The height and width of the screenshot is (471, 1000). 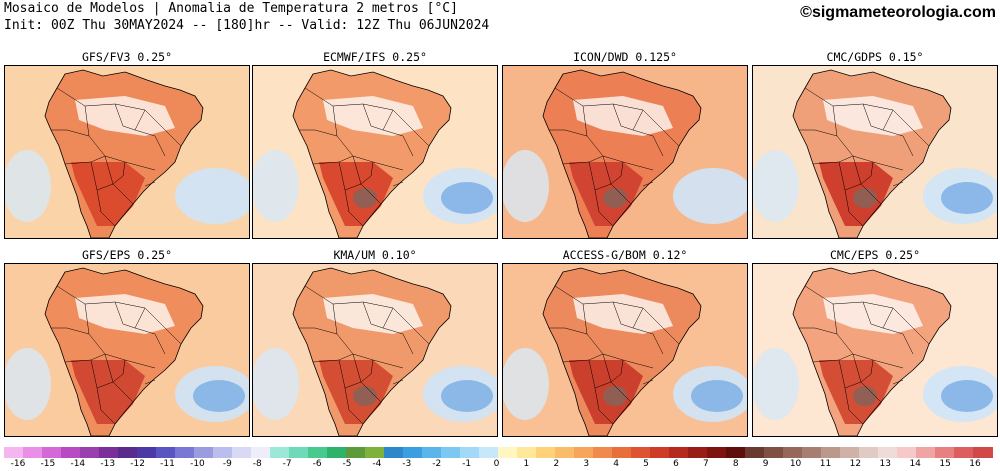 What do you see at coordinates (874, 255) in the screenshot?
I see `panel-title: CMC/EPS 0.25°` at bounding box center [874, 255].